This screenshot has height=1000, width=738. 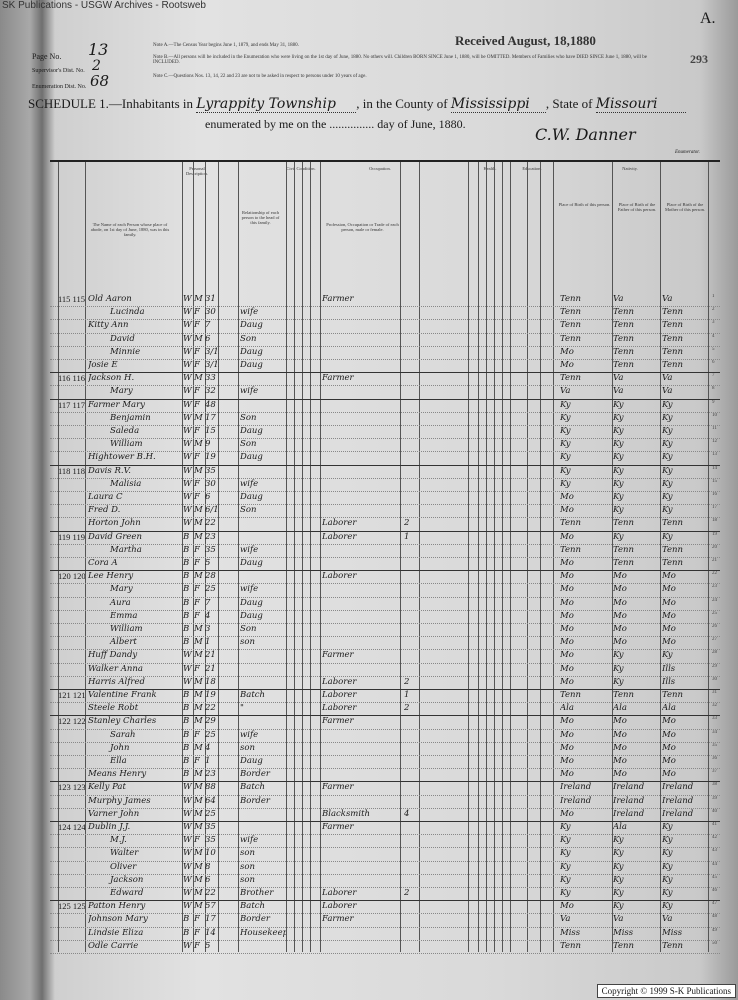 What do you see at coordinates (623, 523) in the screenshot?
I see `father-birthplace: Tenn` at bounding box center [623, 523].